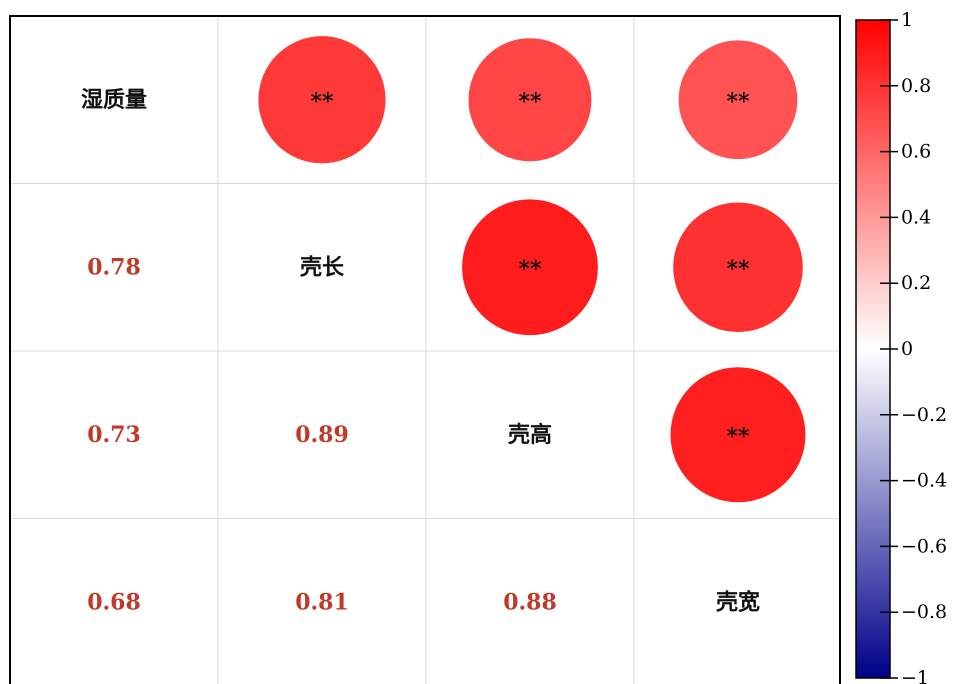 This screenshot has height=684, width=958. Describe the element at coordinates (916, 283) in the screenshot. I see `colorbar-tick-label: 0.2` at that location.